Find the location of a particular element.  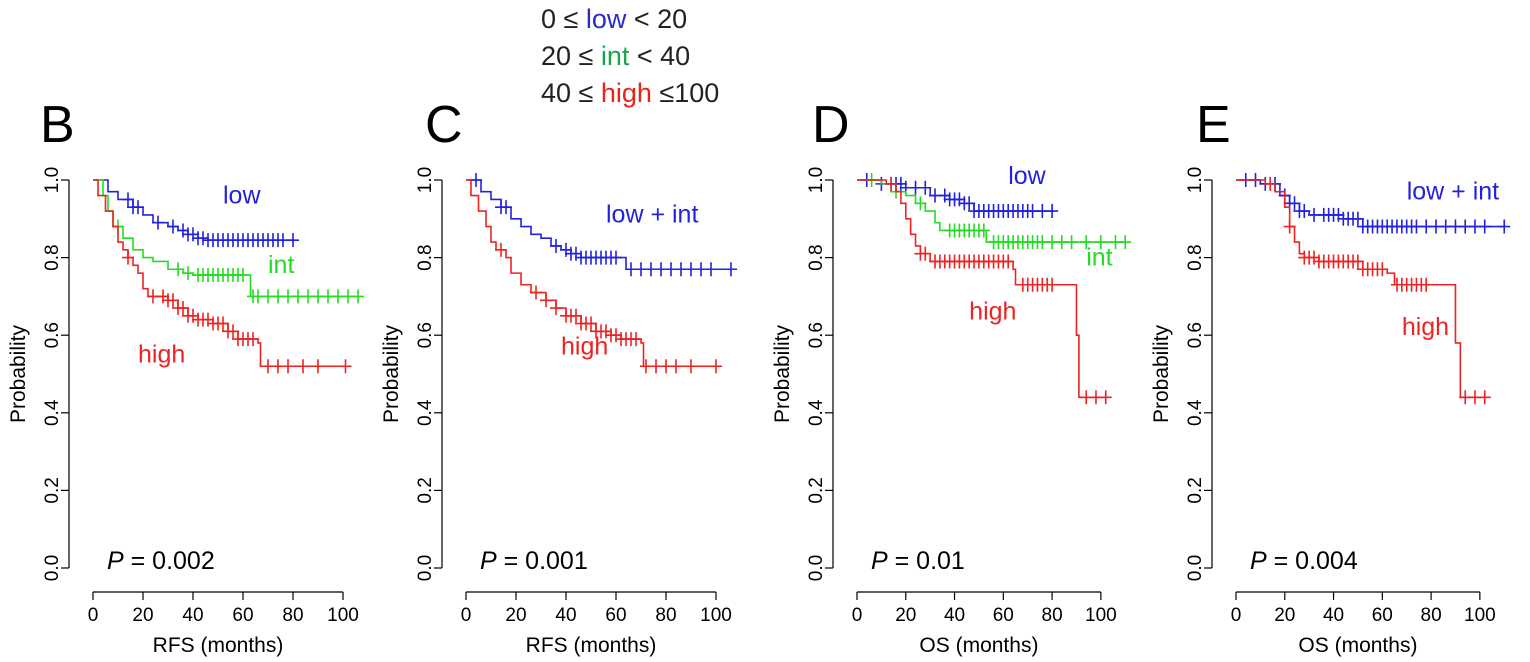

y-tick-label: 0.6 is located at coordinates (425, 335).